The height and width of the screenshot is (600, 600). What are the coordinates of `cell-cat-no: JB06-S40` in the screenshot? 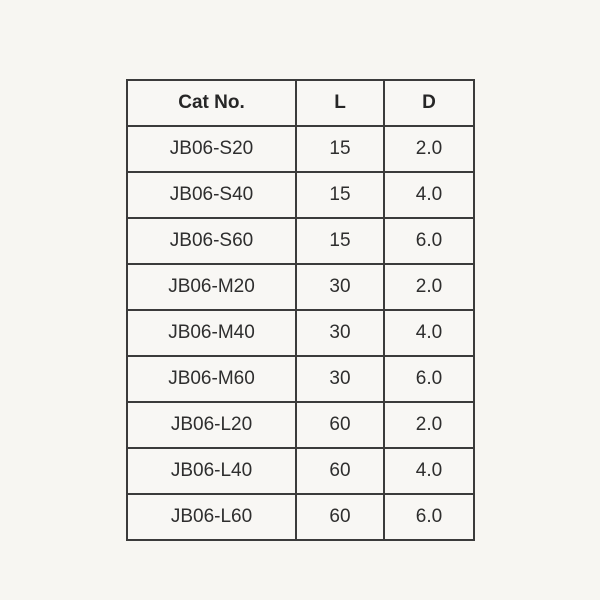 It's located at (211, 195).